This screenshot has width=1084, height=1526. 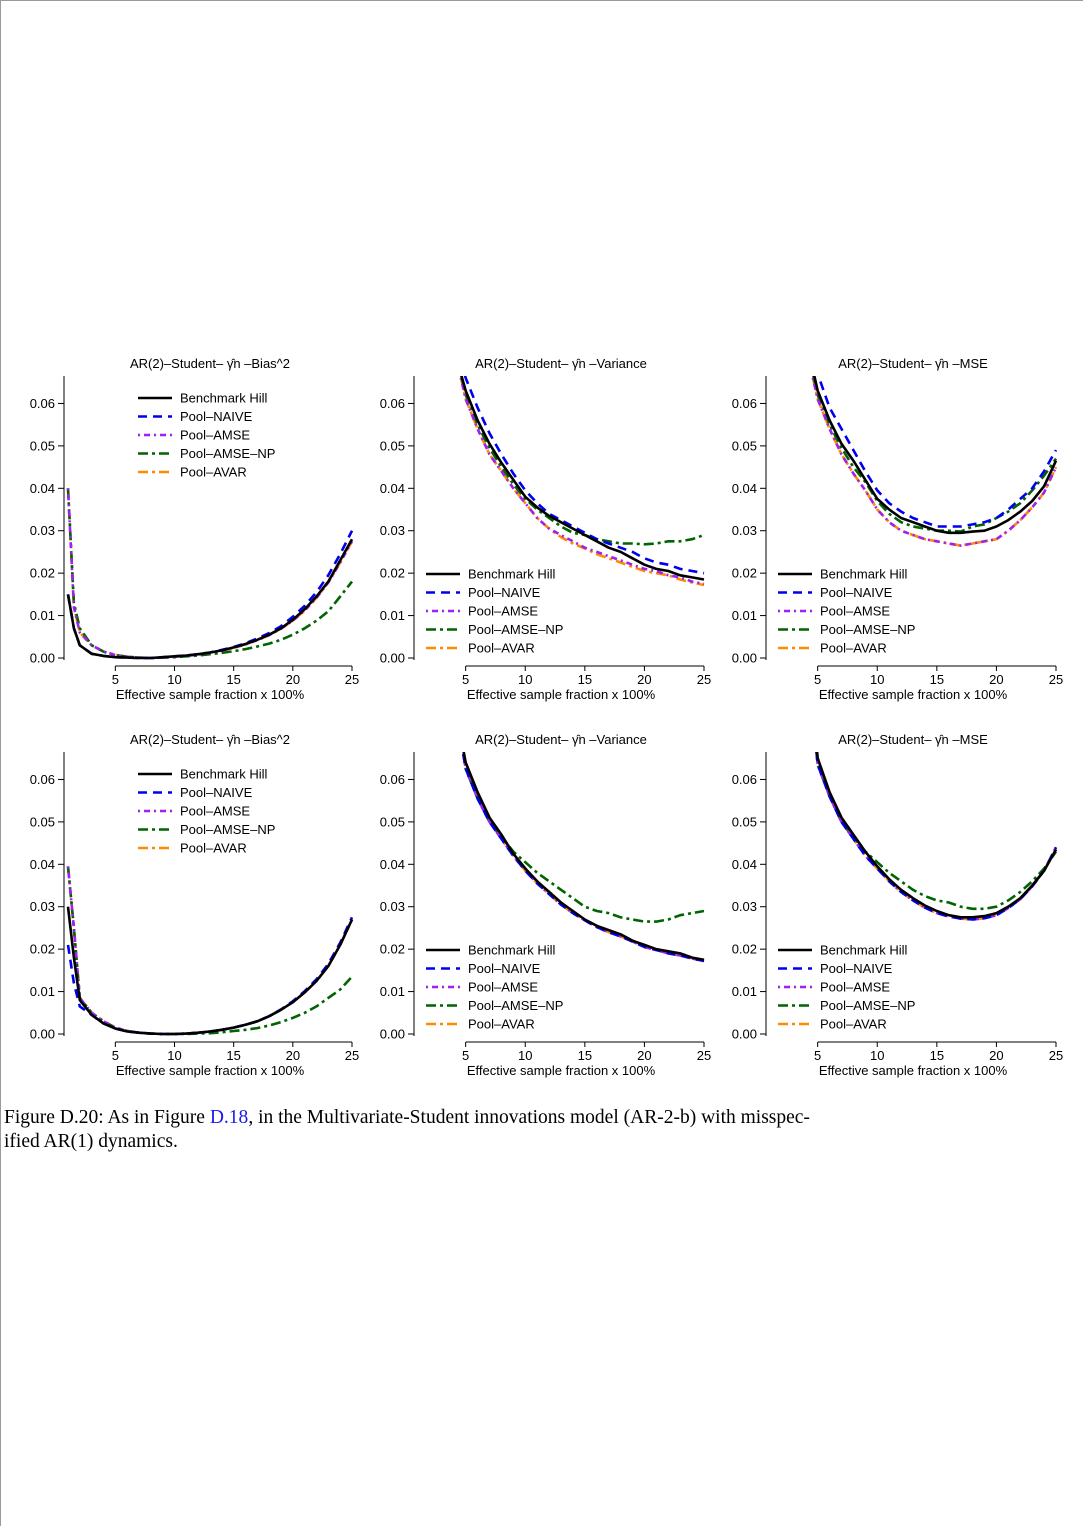 I want to click on chart-title: AR(2)–Student– γ̂n –MSE, so click(x=913, y=363).